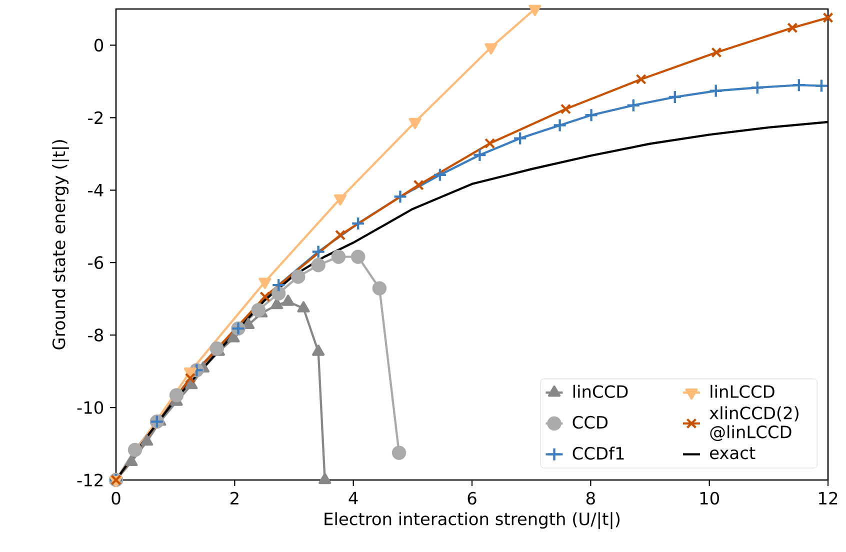 The image size is (846, 552). Describe the element at coordinates (828, 498) in the screenshot. I see `x-tick-label: 12` at that location.